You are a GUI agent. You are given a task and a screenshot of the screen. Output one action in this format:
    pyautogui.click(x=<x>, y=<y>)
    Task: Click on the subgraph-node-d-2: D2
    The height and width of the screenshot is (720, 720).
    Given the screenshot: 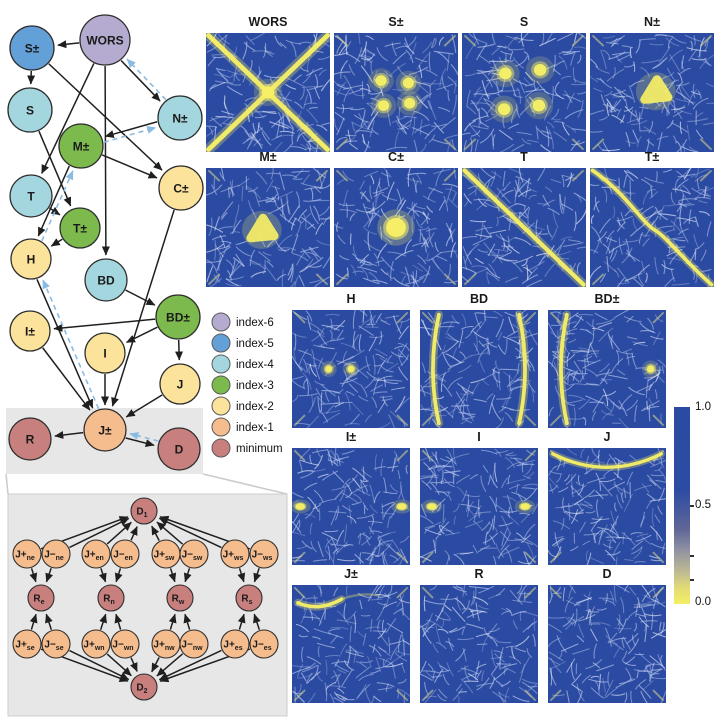 What is the action you would take?
    pyautogui.click(x=144, y=687)
    